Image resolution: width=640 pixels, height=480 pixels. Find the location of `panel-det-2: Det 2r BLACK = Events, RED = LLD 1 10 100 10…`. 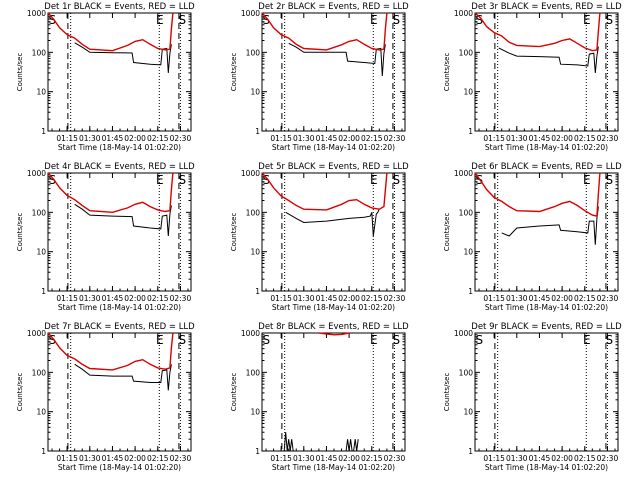

panel-det-2: Det 2r BLACK = Events, RED = LLD 1 10 100 10… is located at coordinates (319, 77).